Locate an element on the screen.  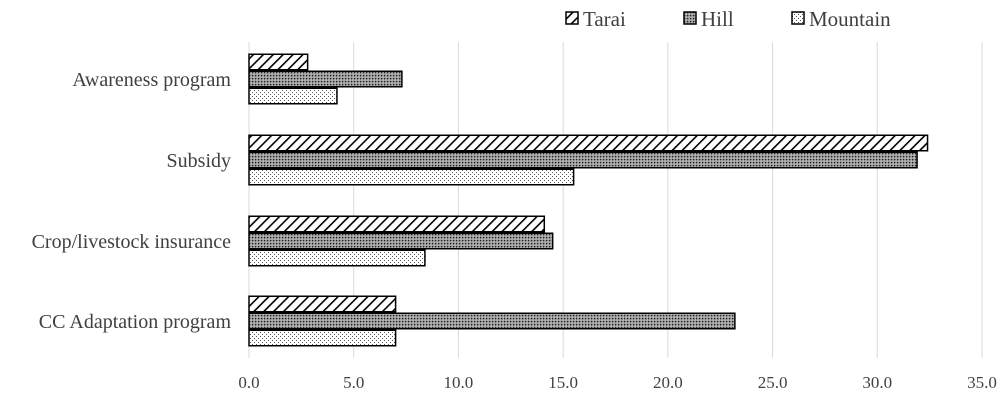
x-tick-label: 25.0 is located at coordinates (773, 382).